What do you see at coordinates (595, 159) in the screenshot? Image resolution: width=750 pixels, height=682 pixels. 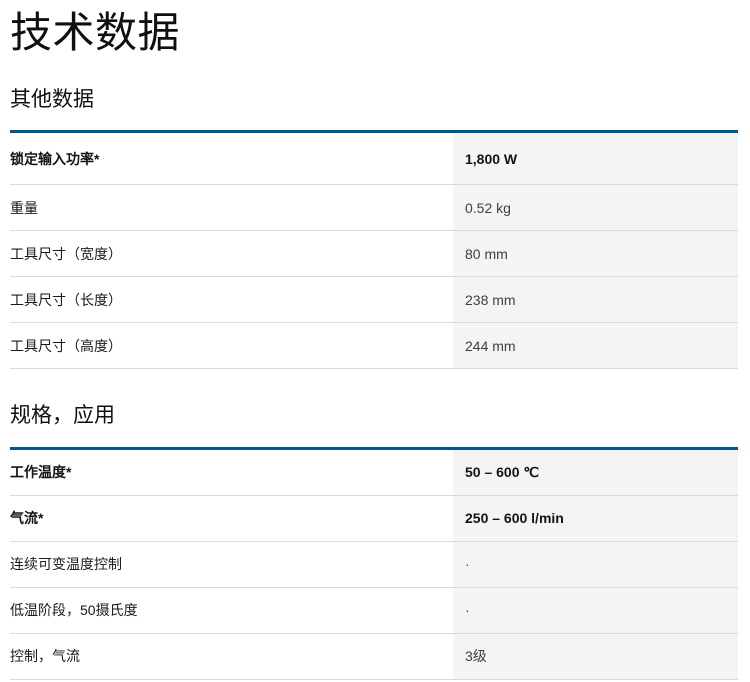 I see `spec-value: 1,800 W` at bounding box center [595, 159].